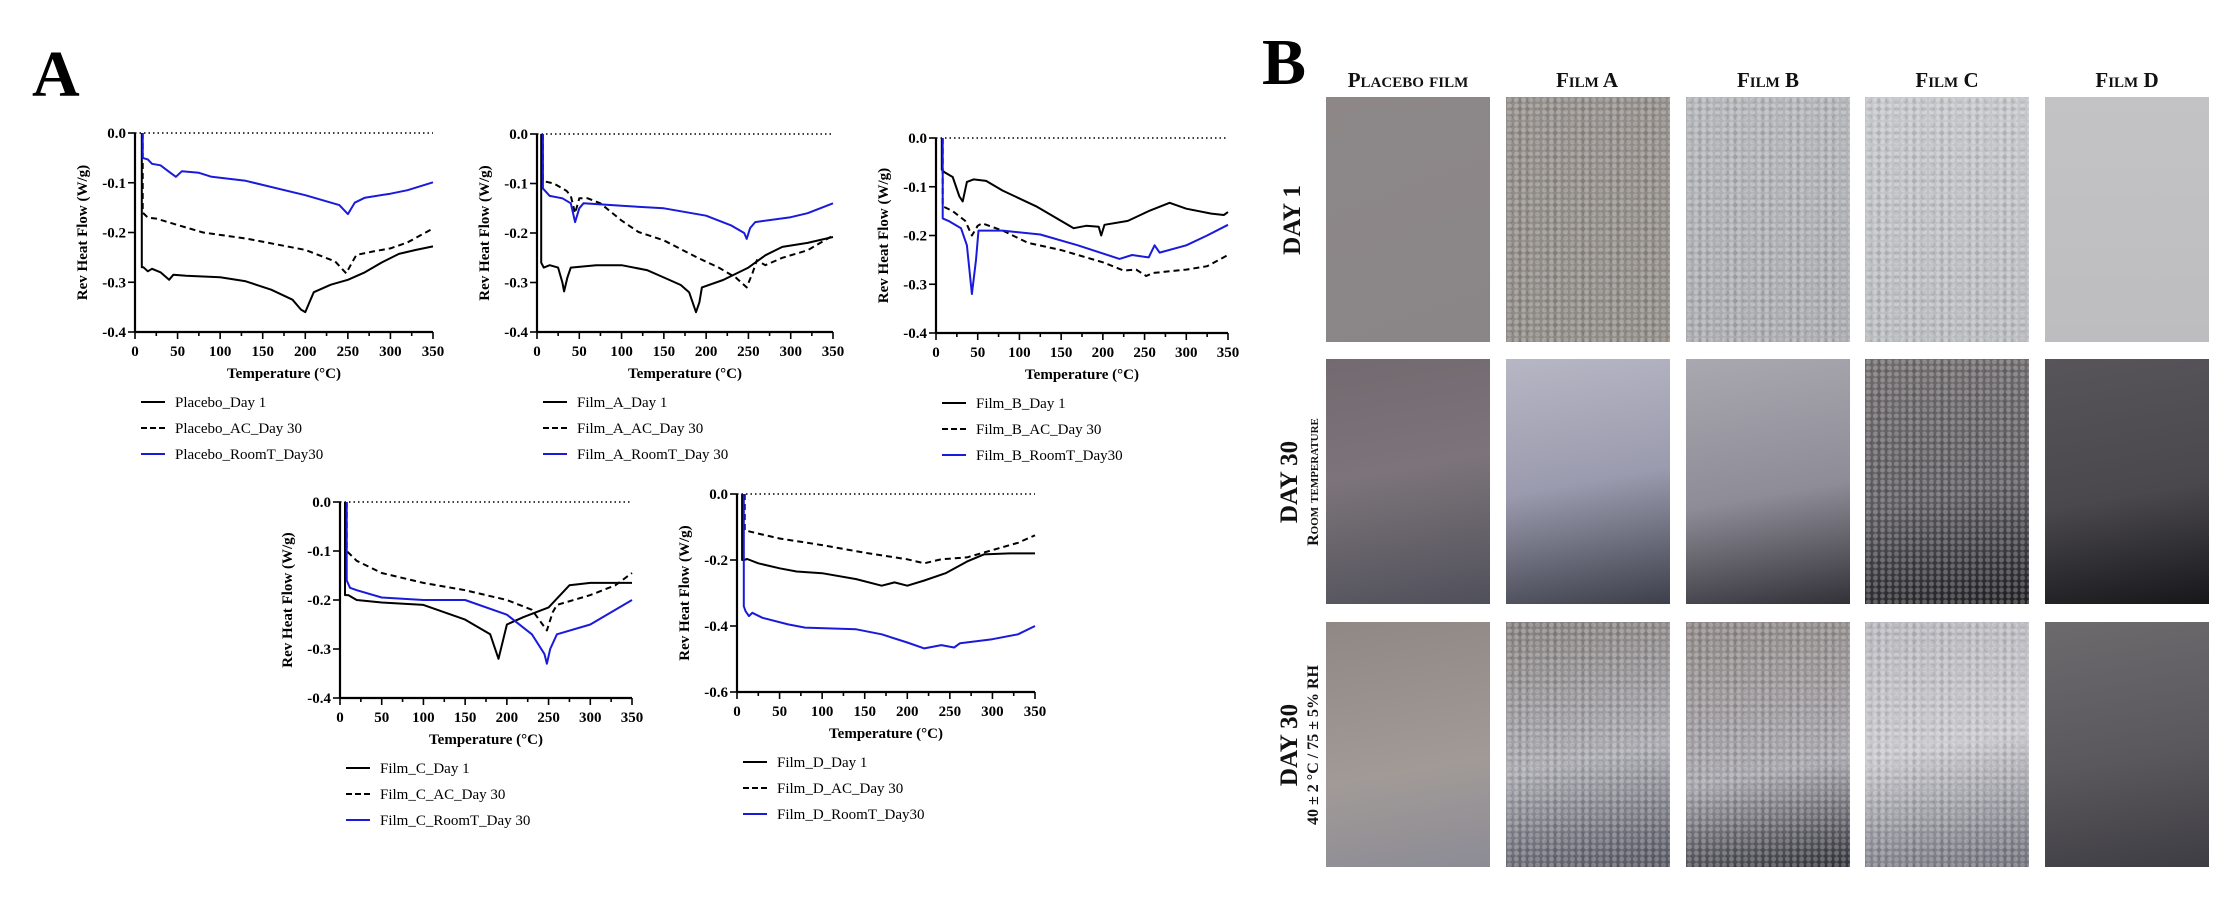 This screenshot has height=902, width=2236. I want to click on series-line-film-b-roomt-day30, so click(1085, 216).